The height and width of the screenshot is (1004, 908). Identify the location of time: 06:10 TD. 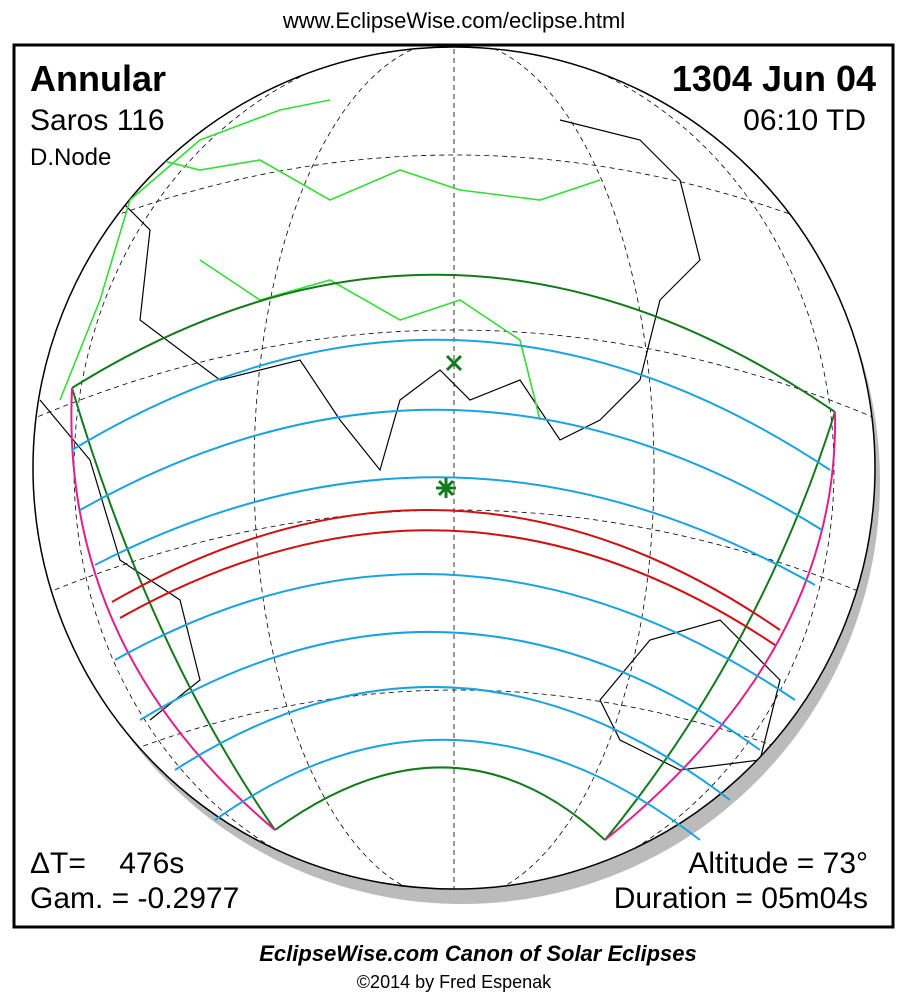
(804, 120).